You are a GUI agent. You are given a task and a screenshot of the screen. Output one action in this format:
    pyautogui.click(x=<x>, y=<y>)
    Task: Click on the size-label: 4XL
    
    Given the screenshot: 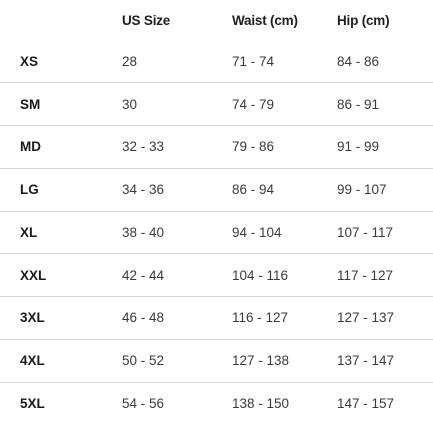 What is the action you would take?
    pyautogui.click(x=32, y=361)
    